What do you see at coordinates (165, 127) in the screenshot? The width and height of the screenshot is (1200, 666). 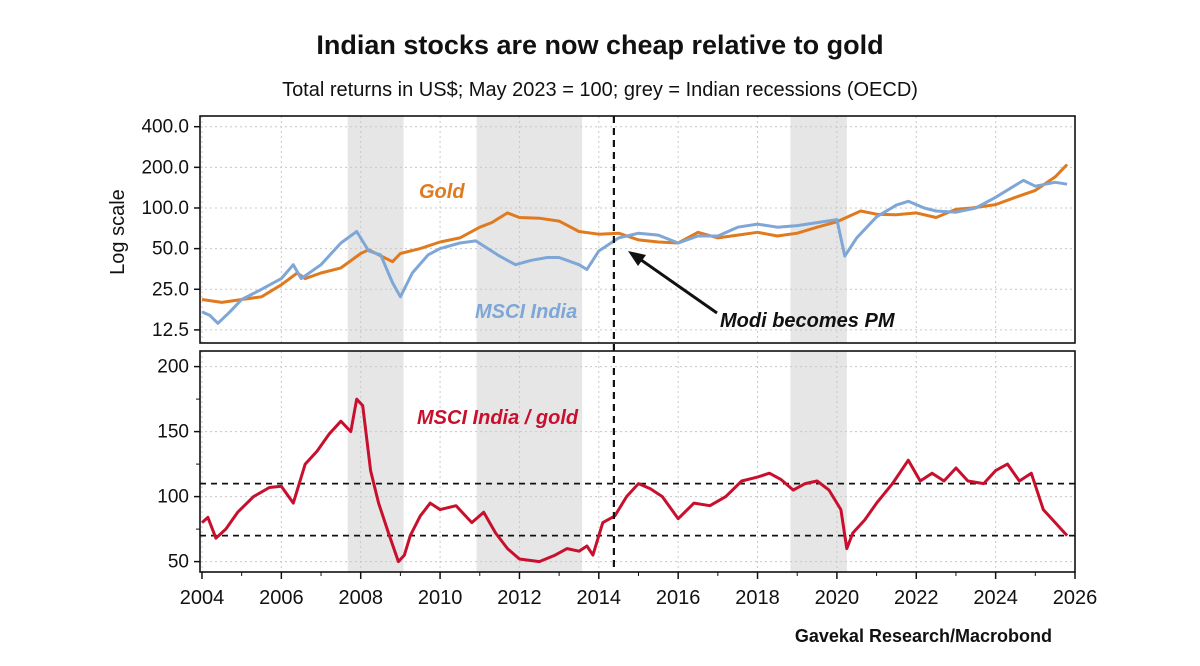 I see `y-tick-label: 400.0` at bounding box center [165, 127].